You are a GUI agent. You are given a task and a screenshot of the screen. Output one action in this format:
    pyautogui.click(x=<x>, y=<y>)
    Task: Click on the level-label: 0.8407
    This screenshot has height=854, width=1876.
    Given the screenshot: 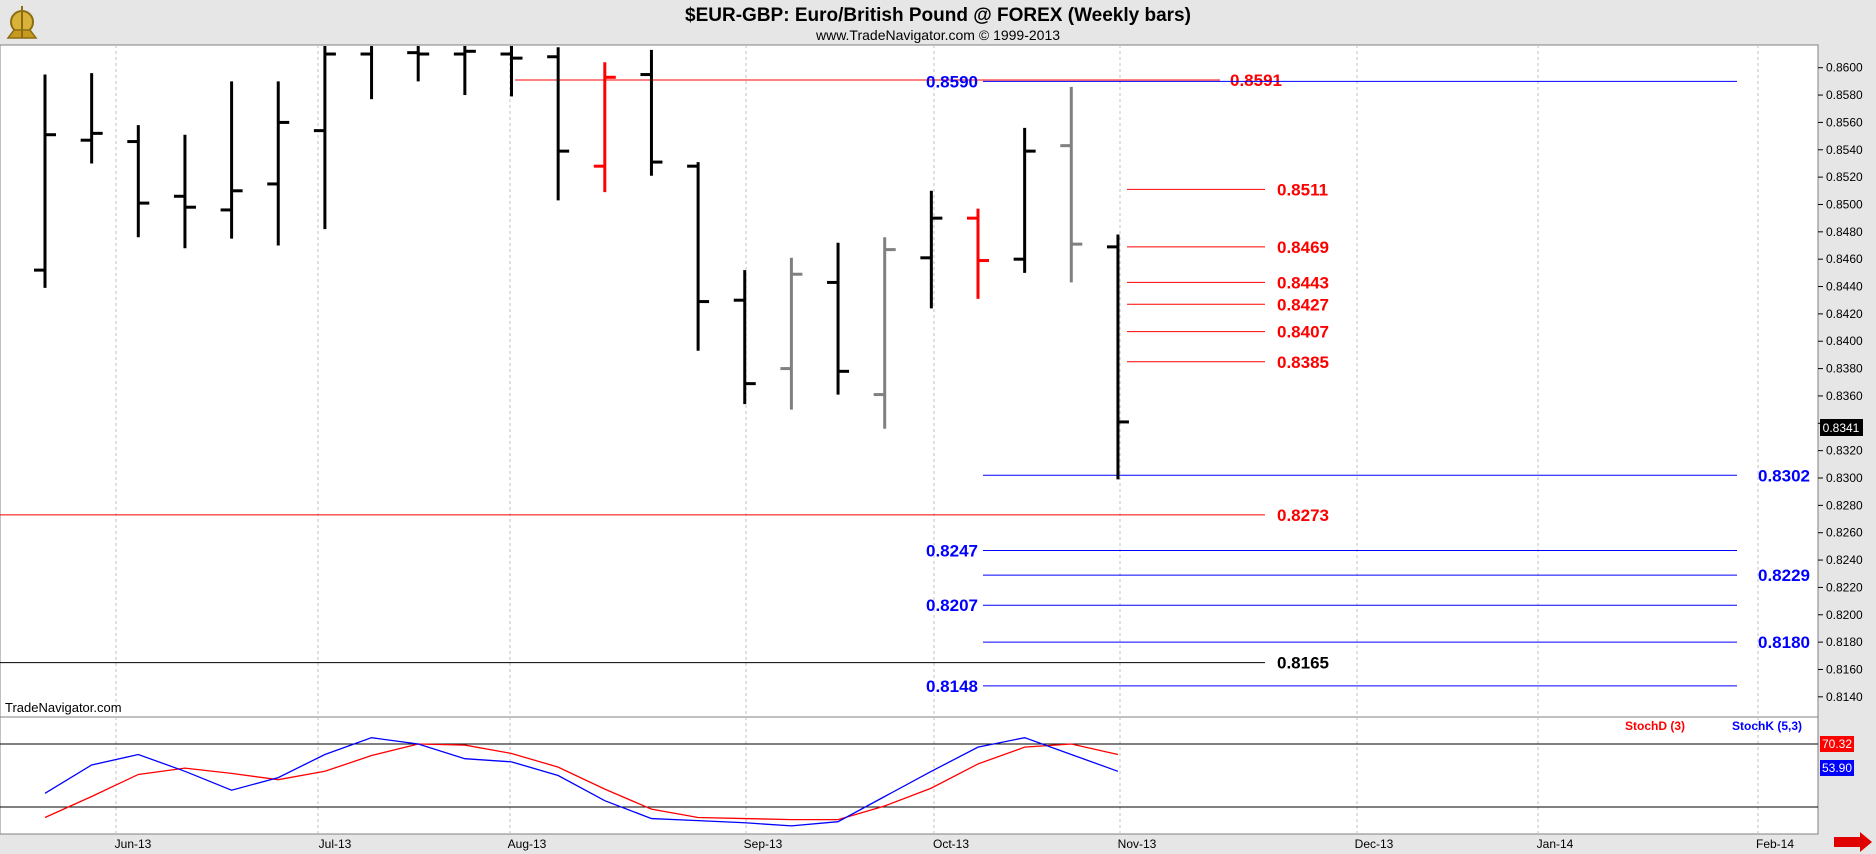 What is the action you would take?
    pyautogui.click(x=1303, y=332)
    